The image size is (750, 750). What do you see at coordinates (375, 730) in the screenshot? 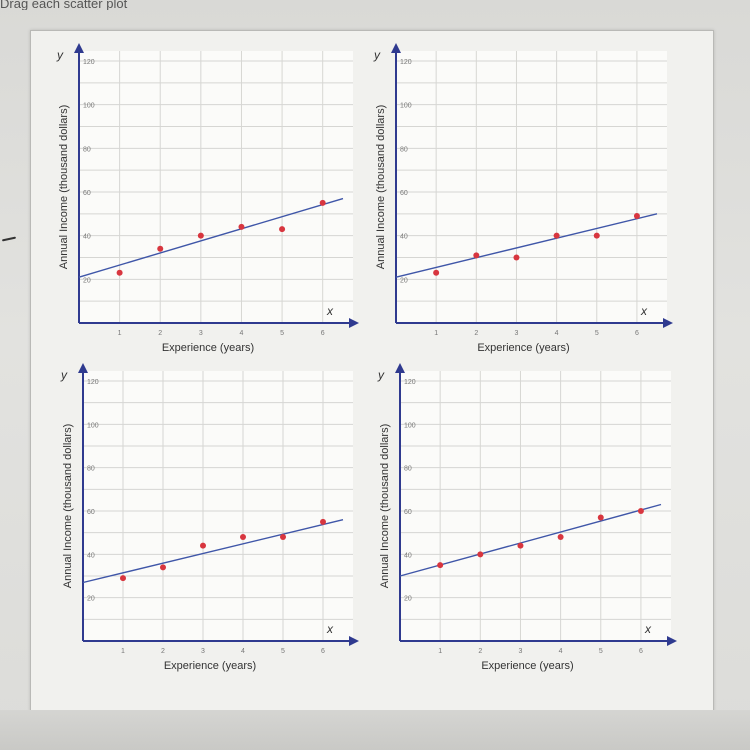
I see `bottom-edge` at bounding box center [375, 730].